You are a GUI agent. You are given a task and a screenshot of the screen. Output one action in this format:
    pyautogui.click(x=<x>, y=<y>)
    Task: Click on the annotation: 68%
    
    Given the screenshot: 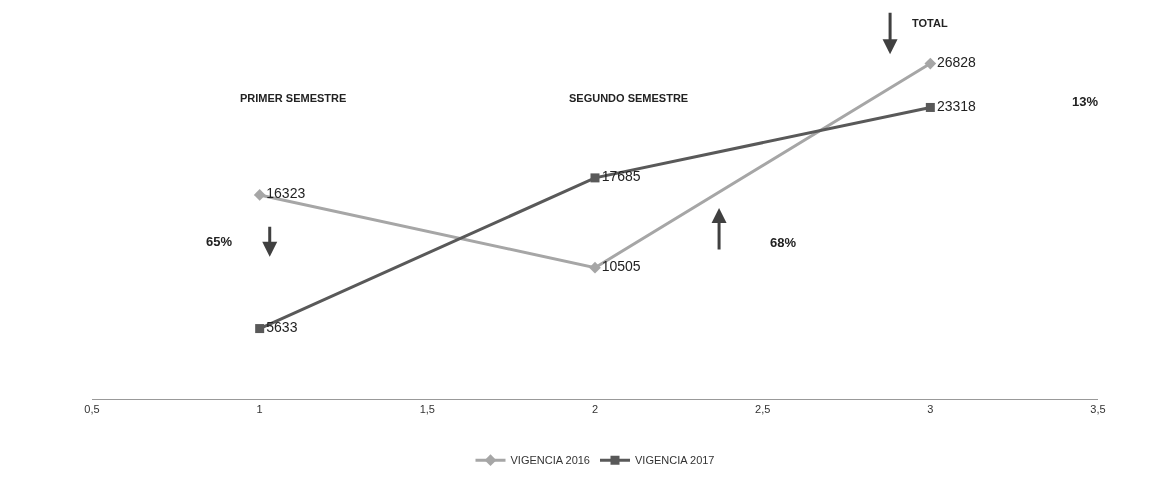 What is the action you would take?
    pyautogui.click(x=783, y=242)
    